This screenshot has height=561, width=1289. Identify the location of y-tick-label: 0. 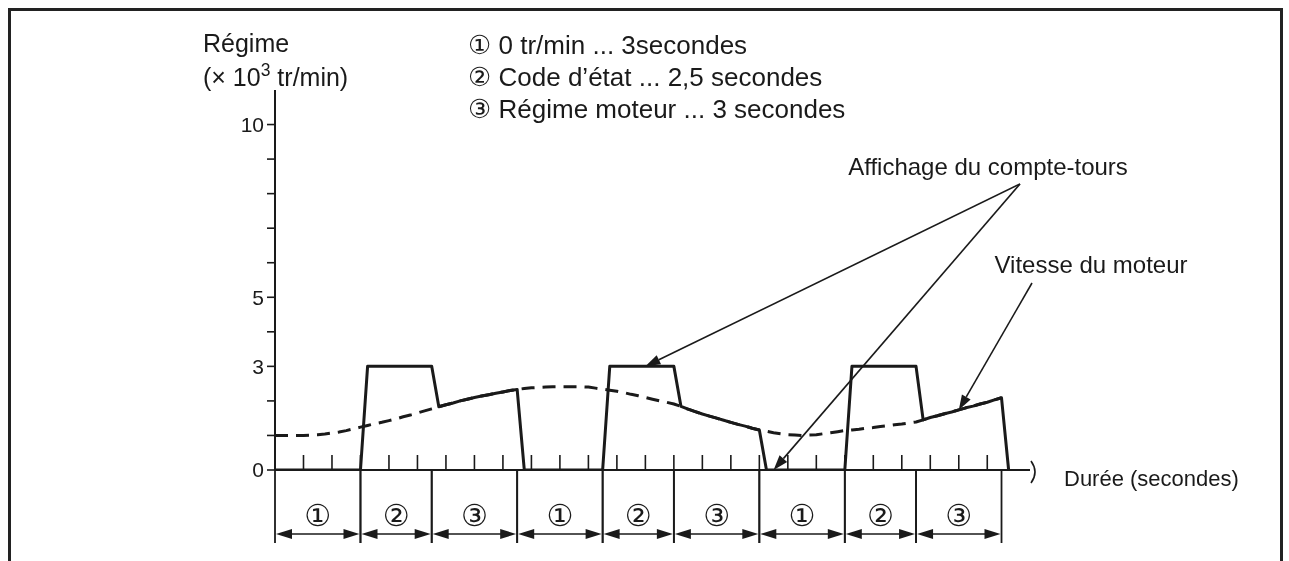
(258, 470).